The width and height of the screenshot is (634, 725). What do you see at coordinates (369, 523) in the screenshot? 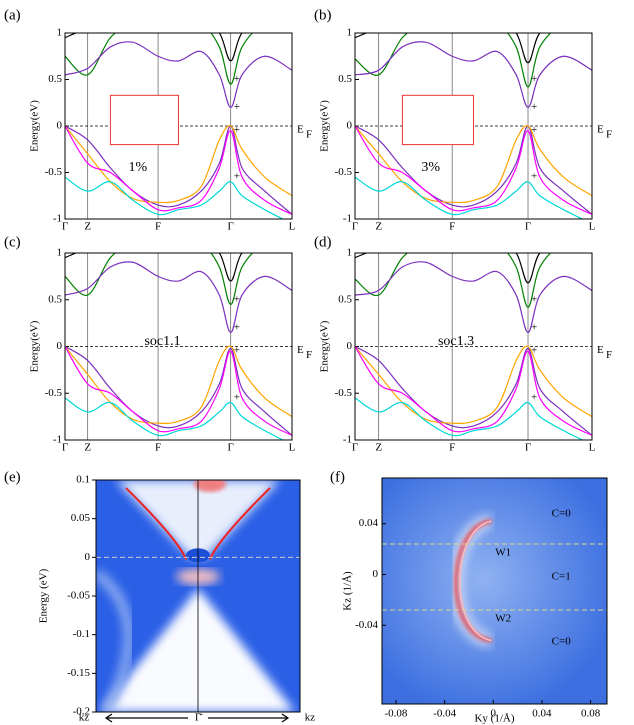
I see `y-tick-label: 0.04` at bounding box center [369, 523].